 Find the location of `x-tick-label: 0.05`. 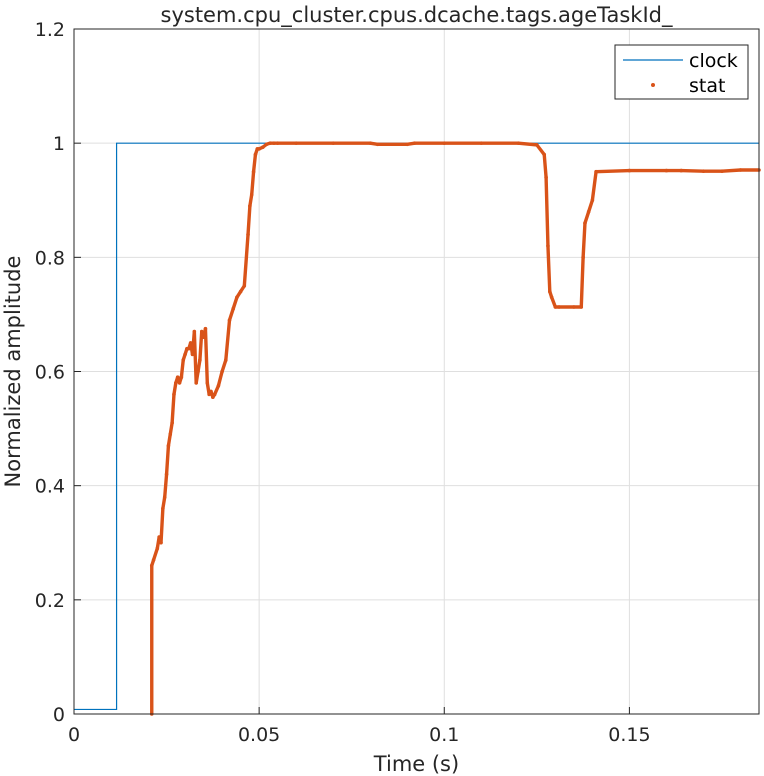

x-tick-label: 0.05 is located at coordinates (259, 735).